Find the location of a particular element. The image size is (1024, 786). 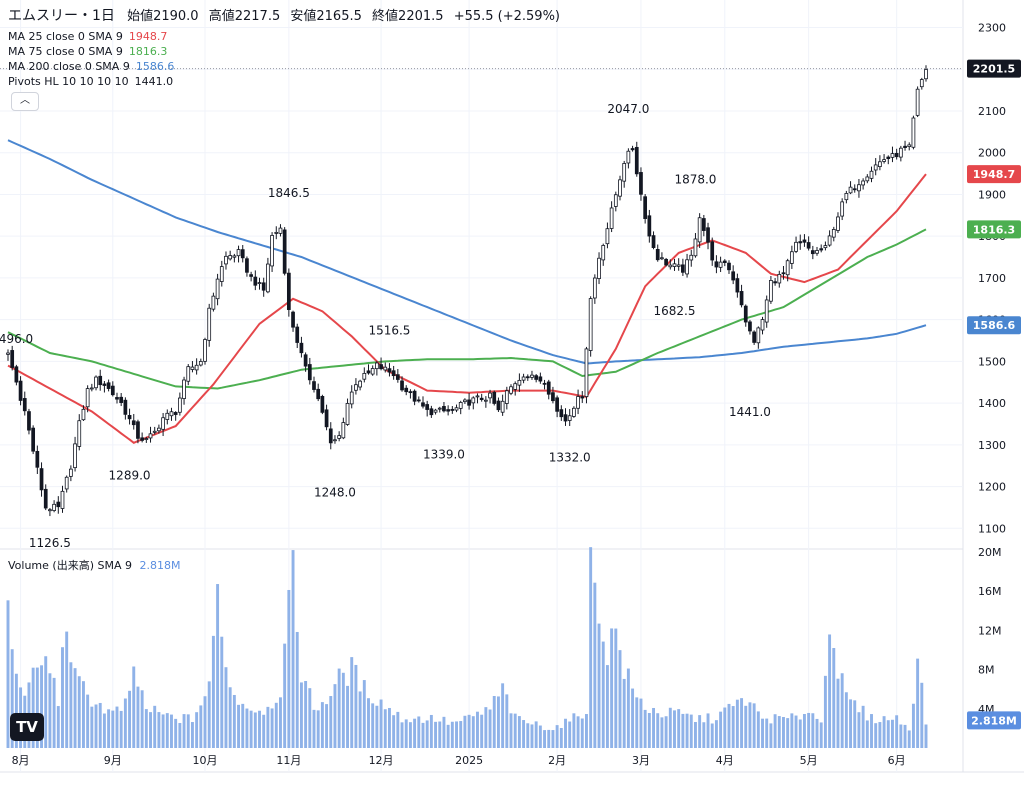

volume-legend: Volume (出来高) SMA 9 2.818M is located at coordinates (94, 565).